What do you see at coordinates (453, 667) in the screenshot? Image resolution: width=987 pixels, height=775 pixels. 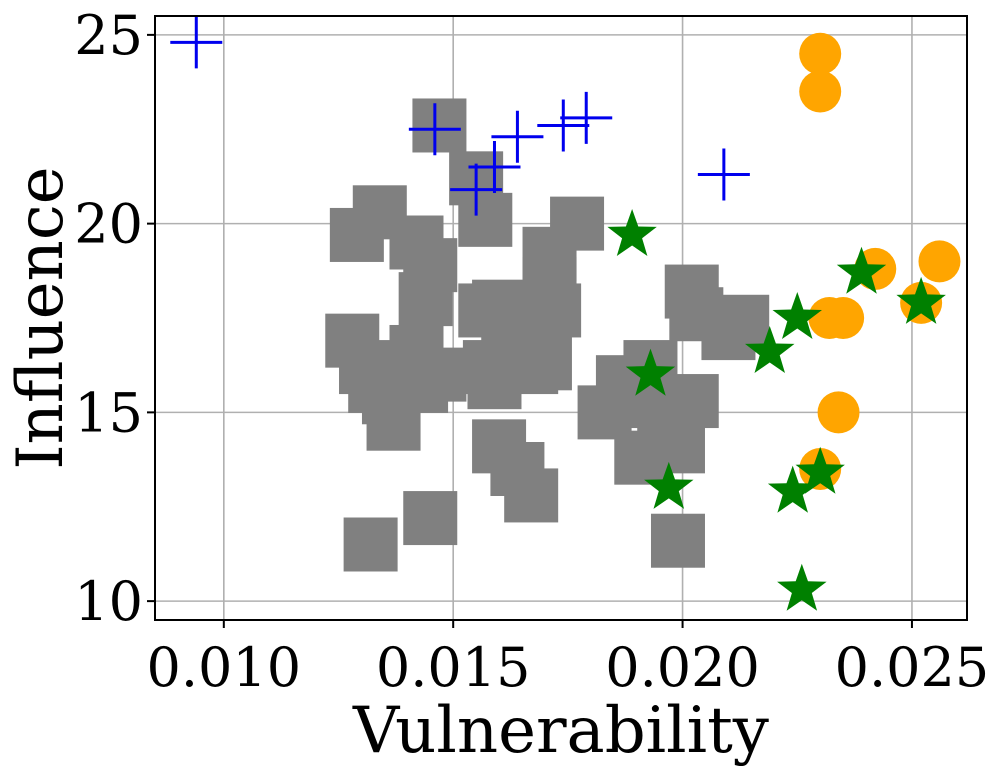 I see `x-tick-label-1: 0.015` at bounding box center [453, 667].